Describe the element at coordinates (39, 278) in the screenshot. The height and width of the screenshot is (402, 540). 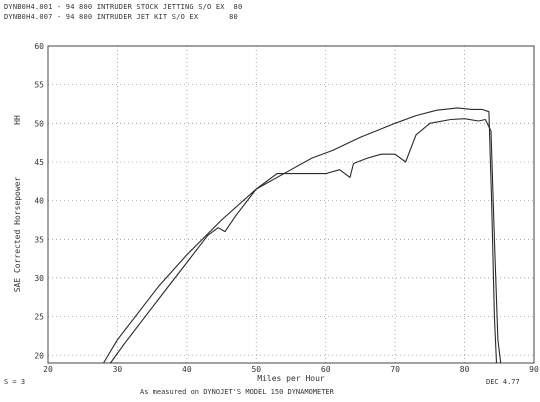
I see `y-tick-label: 30` at that location.